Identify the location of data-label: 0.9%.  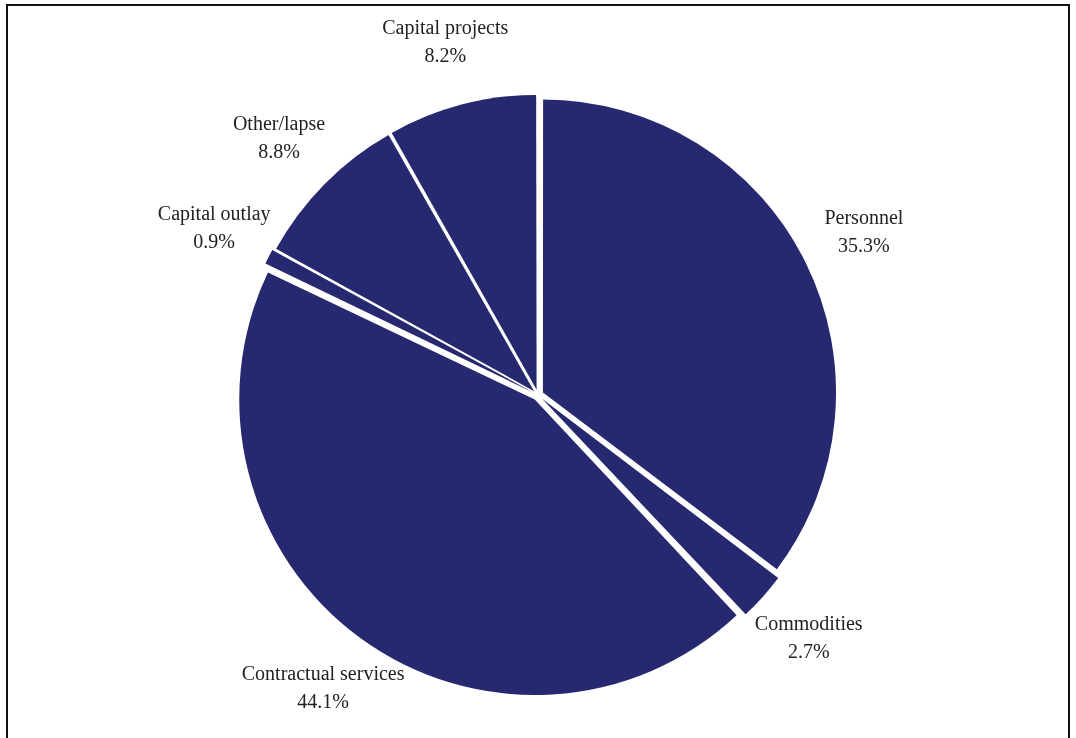
(214, 240).